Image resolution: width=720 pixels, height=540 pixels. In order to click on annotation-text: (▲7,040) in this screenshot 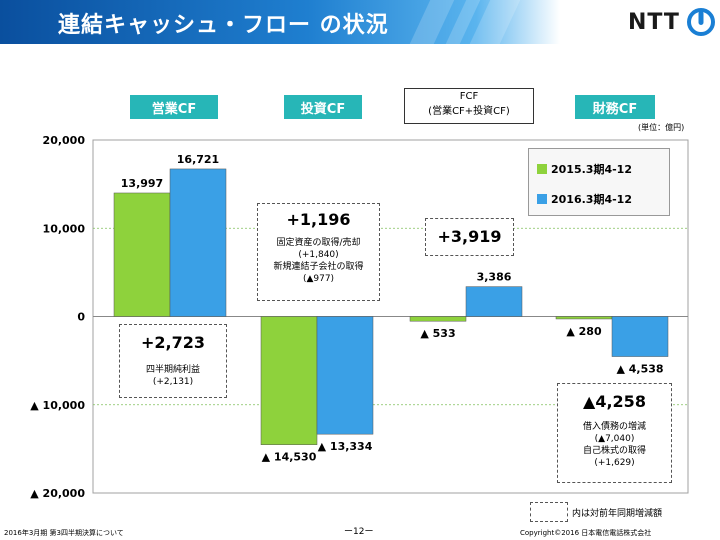, I will do `click(614, 439)`.